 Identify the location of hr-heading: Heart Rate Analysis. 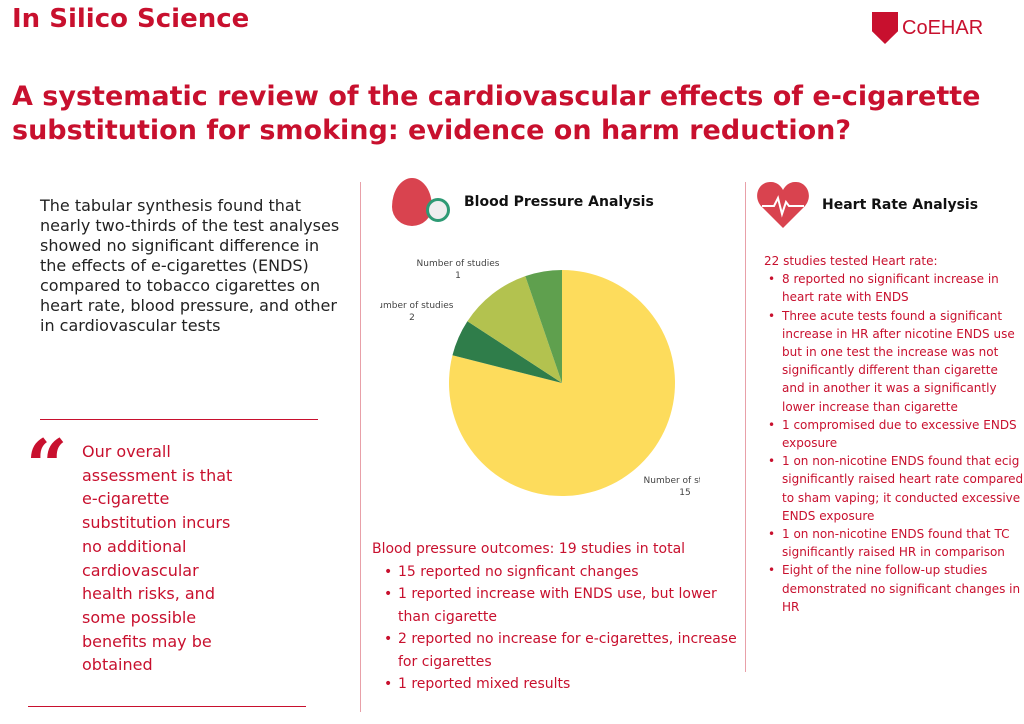
(900, 205).